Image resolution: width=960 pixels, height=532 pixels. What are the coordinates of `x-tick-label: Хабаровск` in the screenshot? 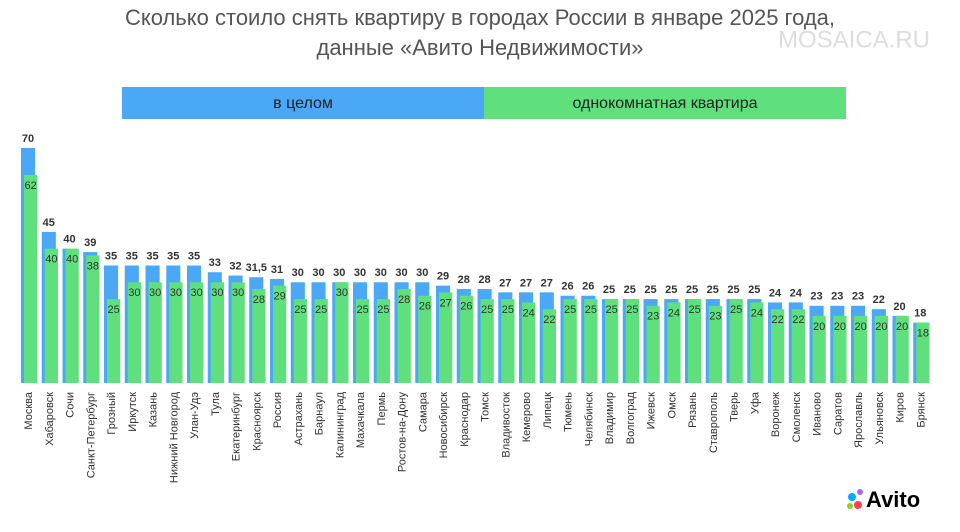 It's located at (50, 419).